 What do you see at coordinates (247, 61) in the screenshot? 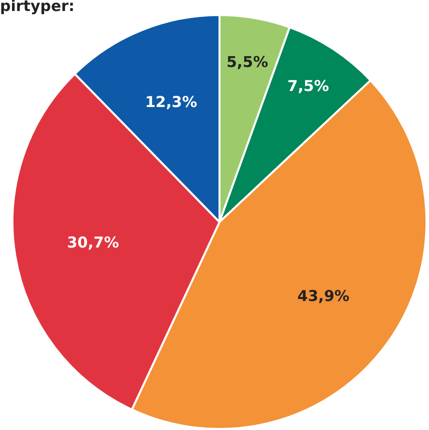
I see `data-label: 5,5%` at bounding box center [247, 61].